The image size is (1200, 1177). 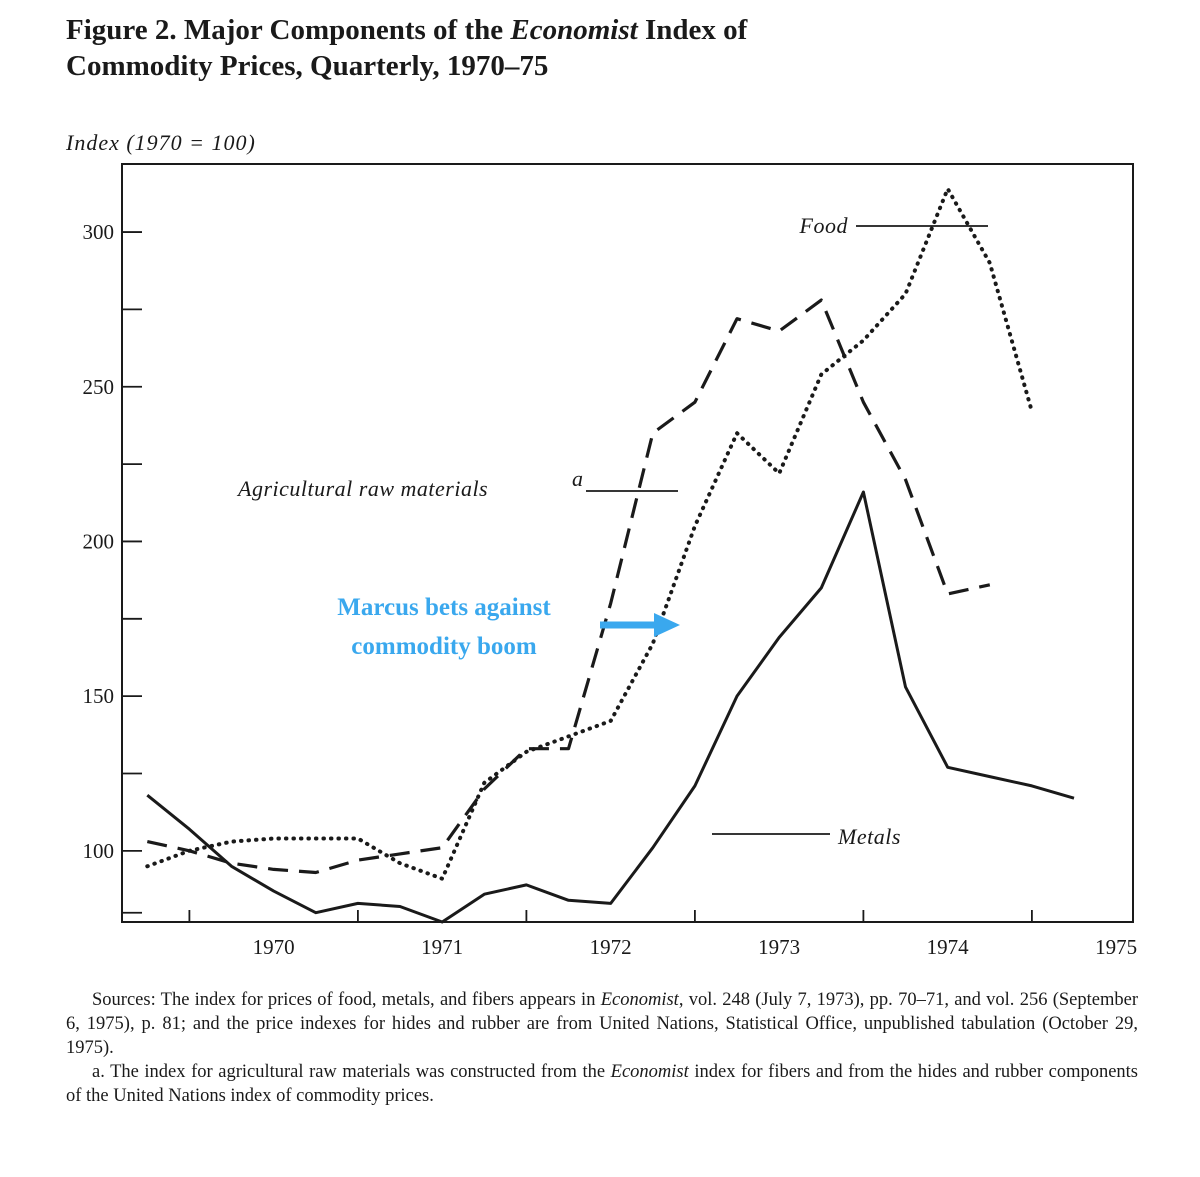 What do you see at coordinates (649, 1072) in the screenshot?
I see `footnote-a-em: Economist` at bounding box center [649, 1072].